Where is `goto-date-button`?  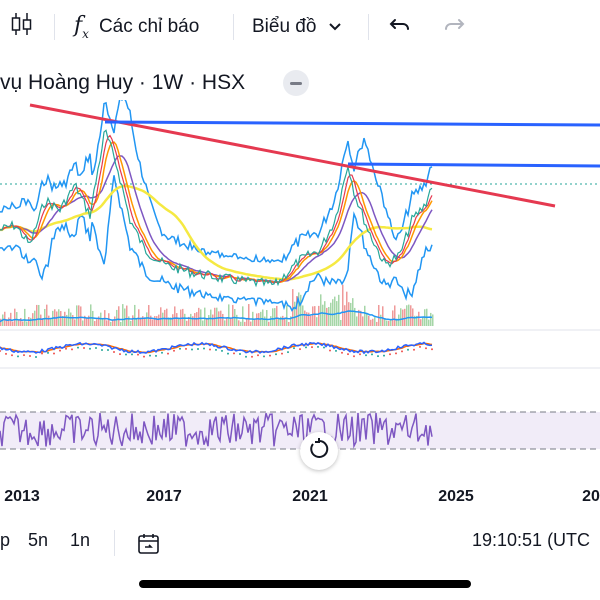
goto-date-button is located at coordinates (149, 546).